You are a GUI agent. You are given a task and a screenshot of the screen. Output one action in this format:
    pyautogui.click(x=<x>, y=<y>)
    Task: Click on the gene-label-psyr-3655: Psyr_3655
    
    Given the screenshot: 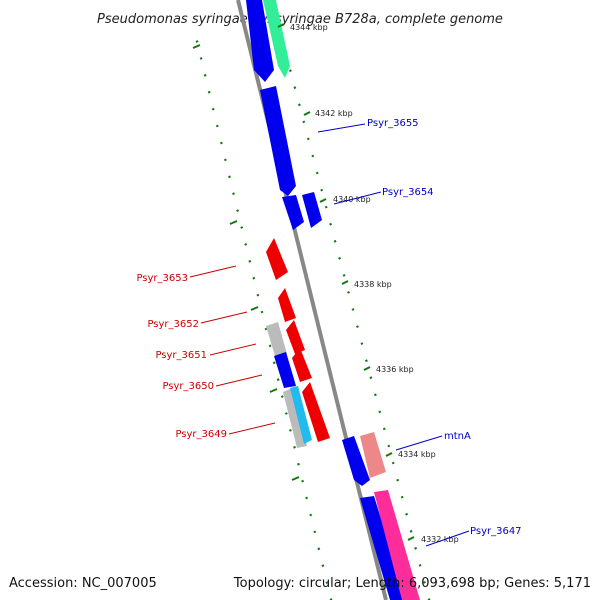 What is the action you would take?
    pyautogui.click(x=393, y=123)
    